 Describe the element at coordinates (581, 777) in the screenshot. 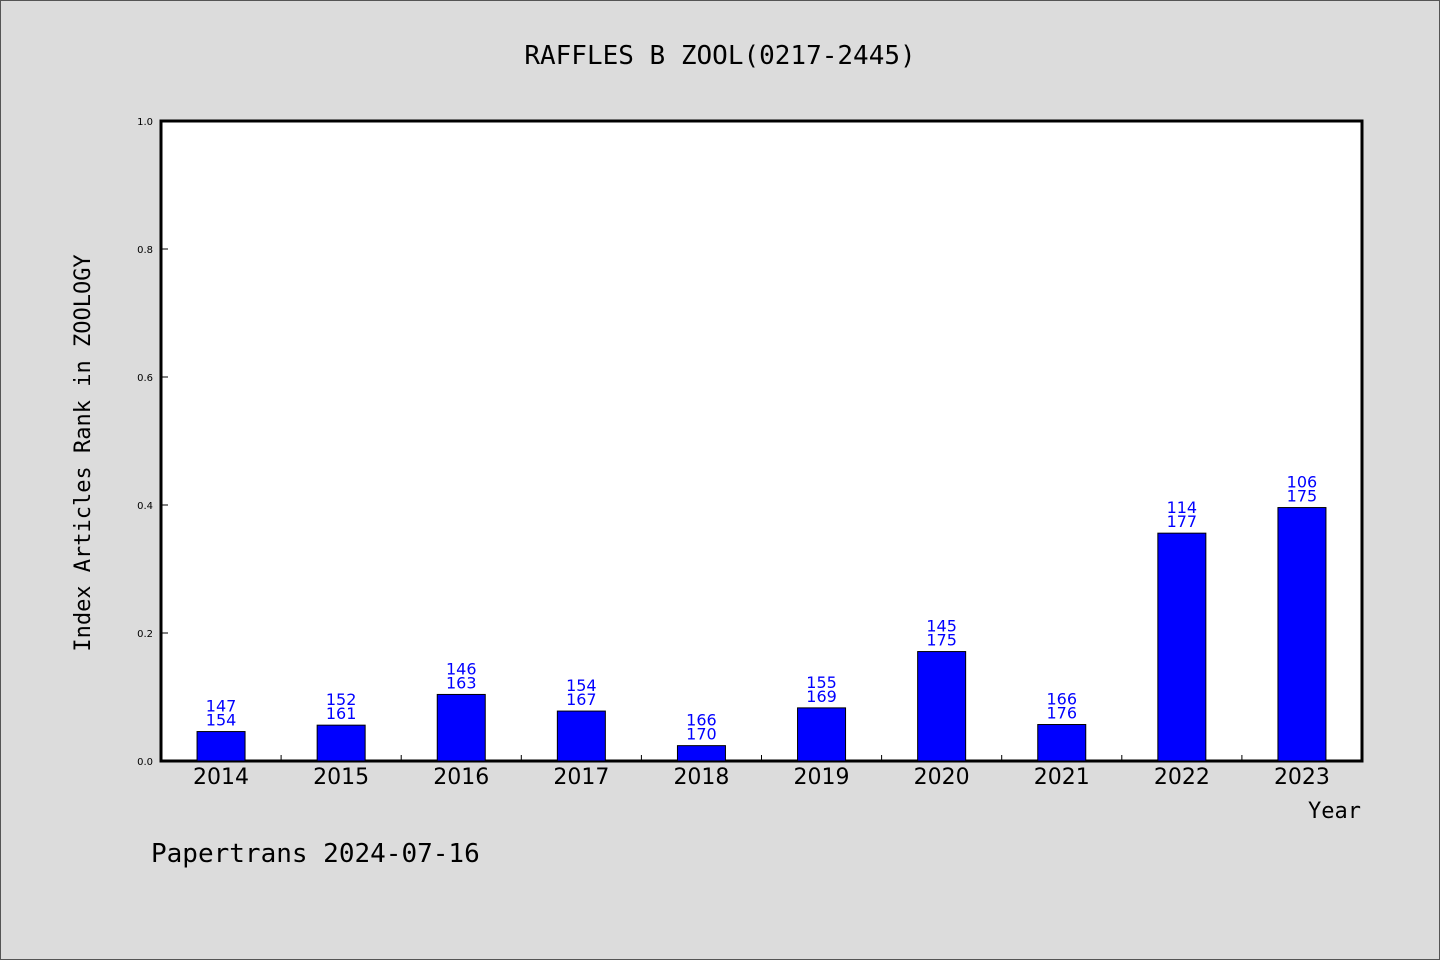

I see `x-tick-label: 2017` at that location.